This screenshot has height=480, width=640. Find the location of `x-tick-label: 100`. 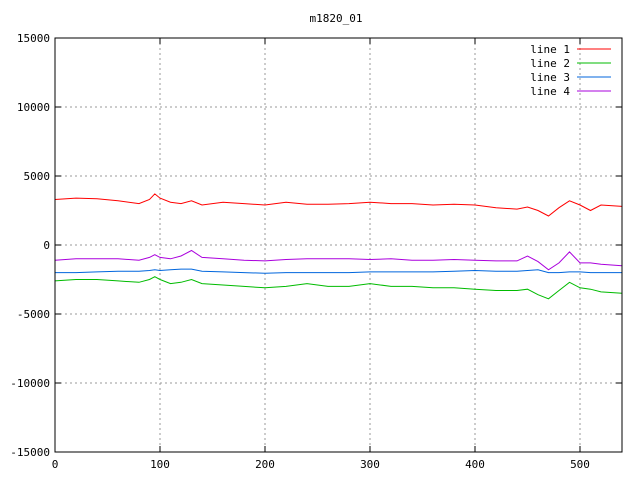

x-tick-label: 100 is located at coordinates (160, 464).